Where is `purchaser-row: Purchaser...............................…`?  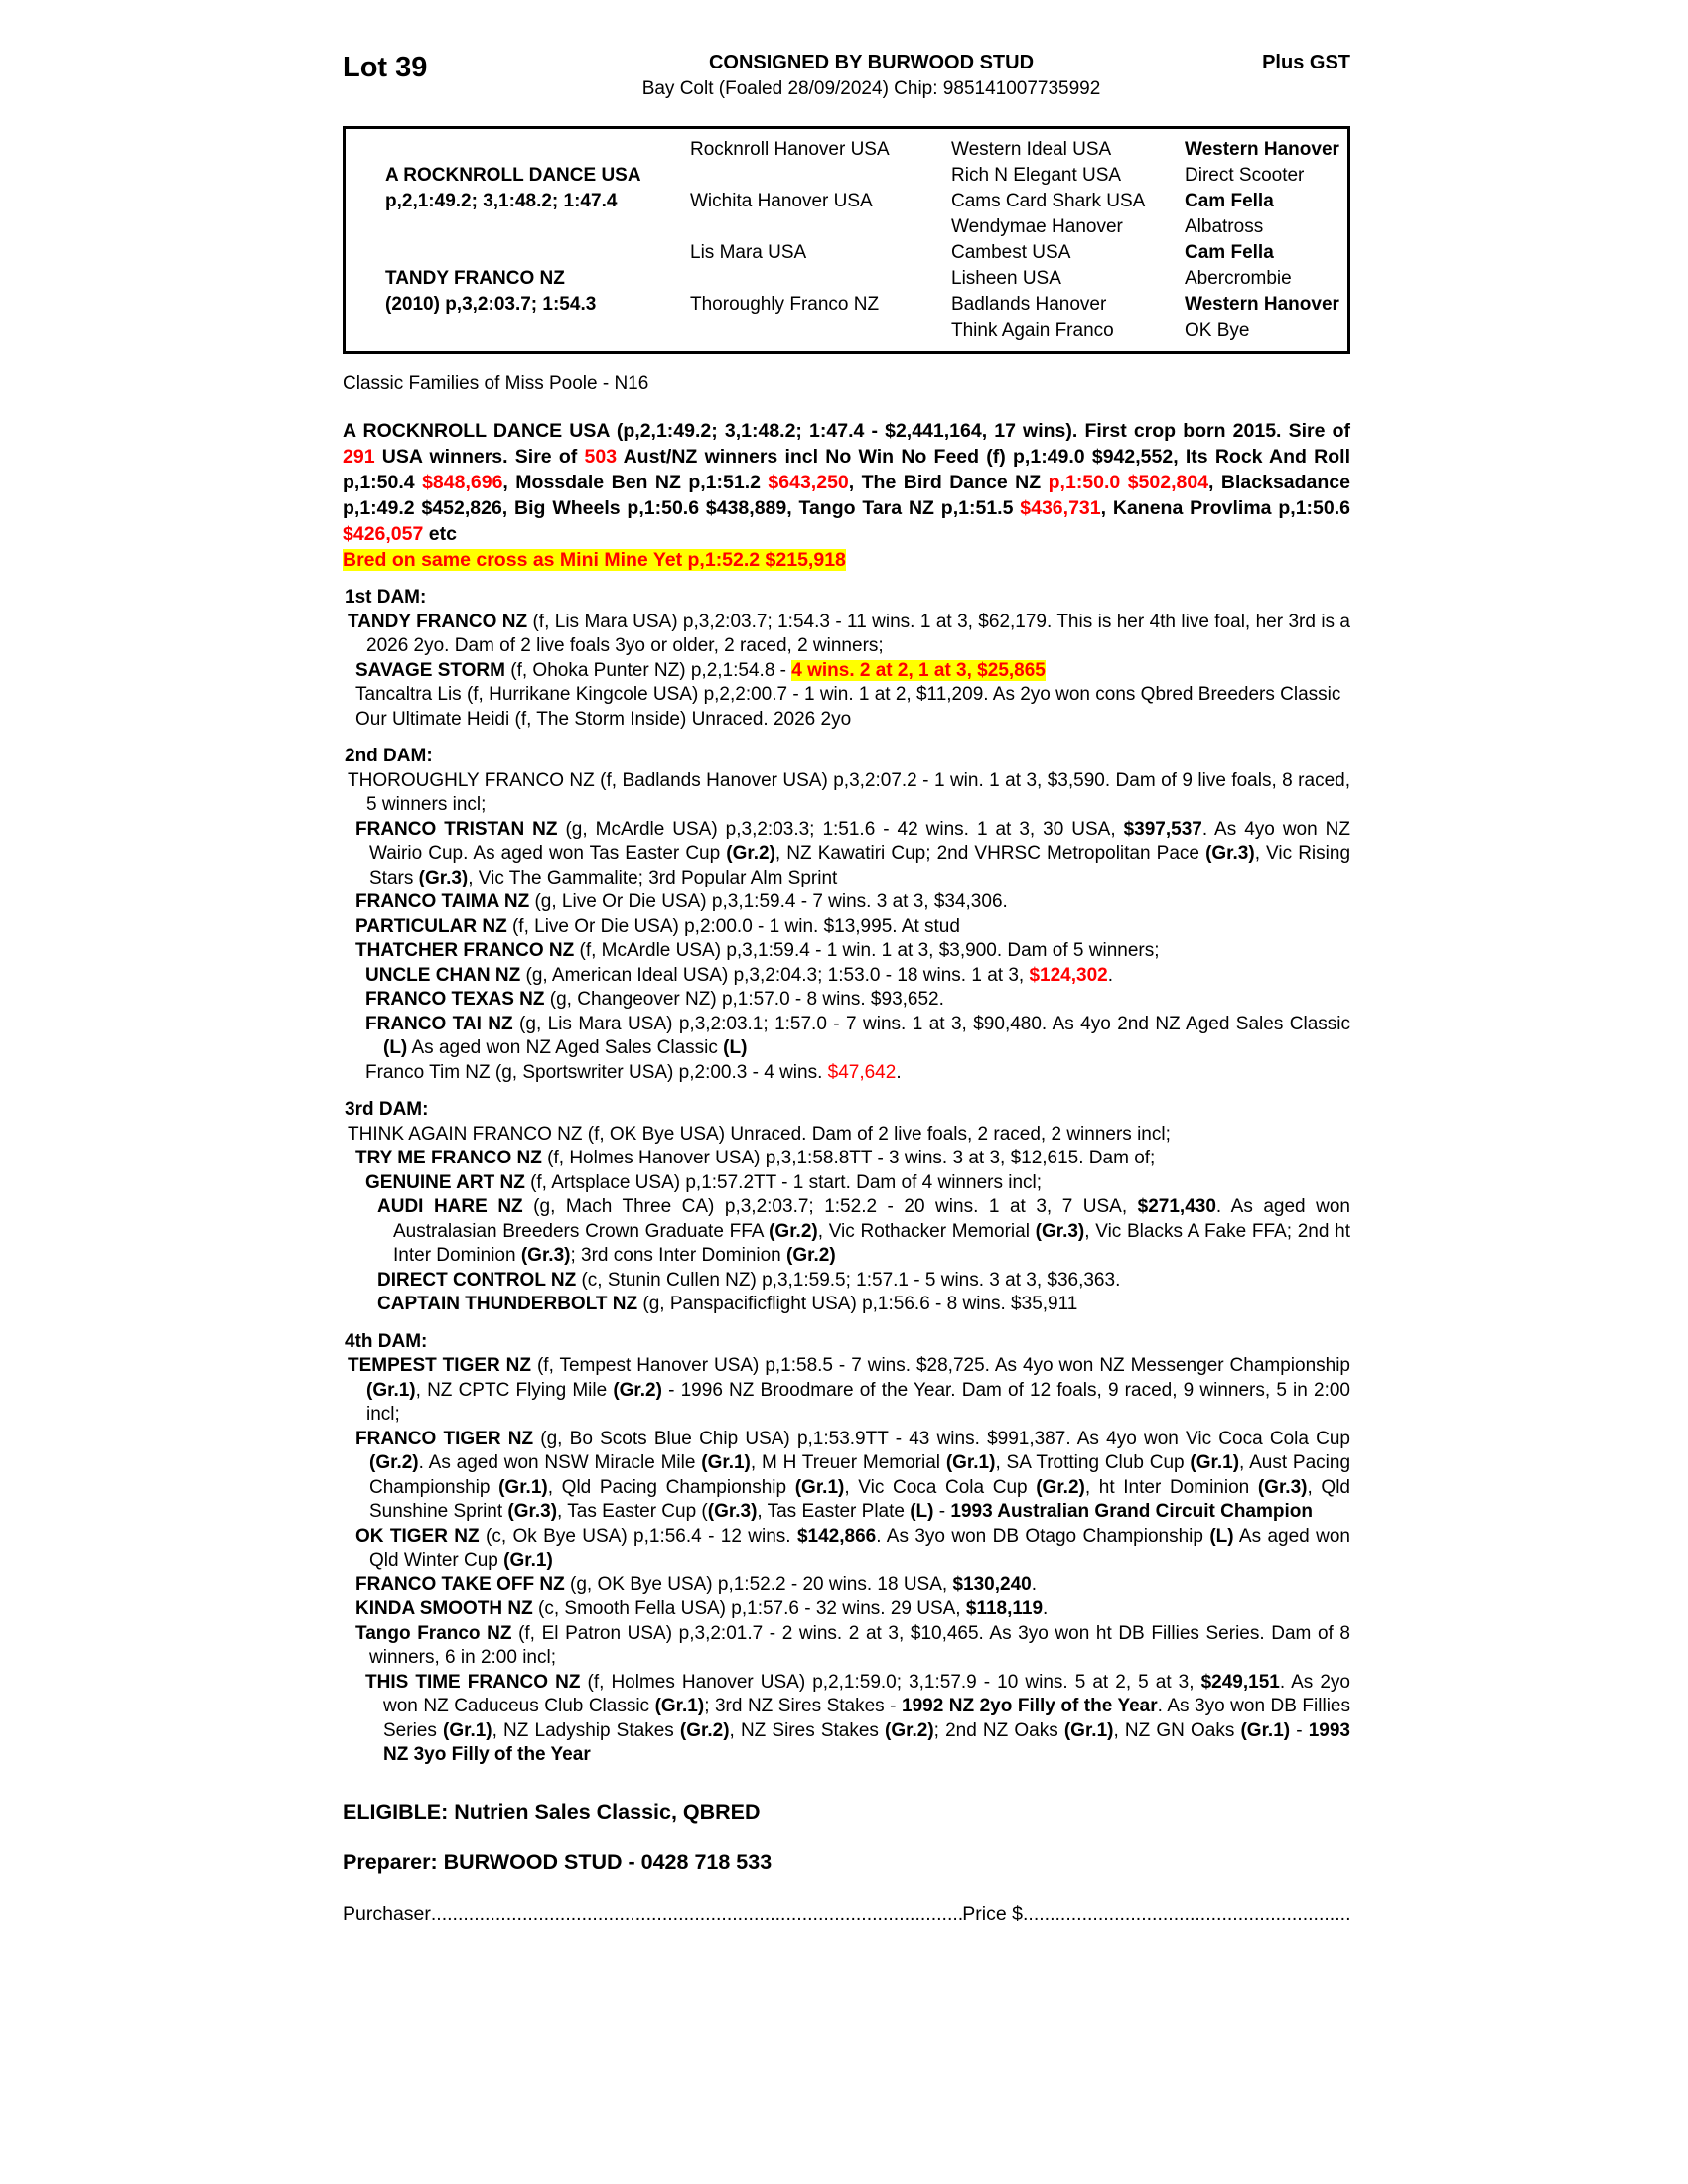 purchaser-row: Purchaser...............................… is located at coordinates (846, 1914).